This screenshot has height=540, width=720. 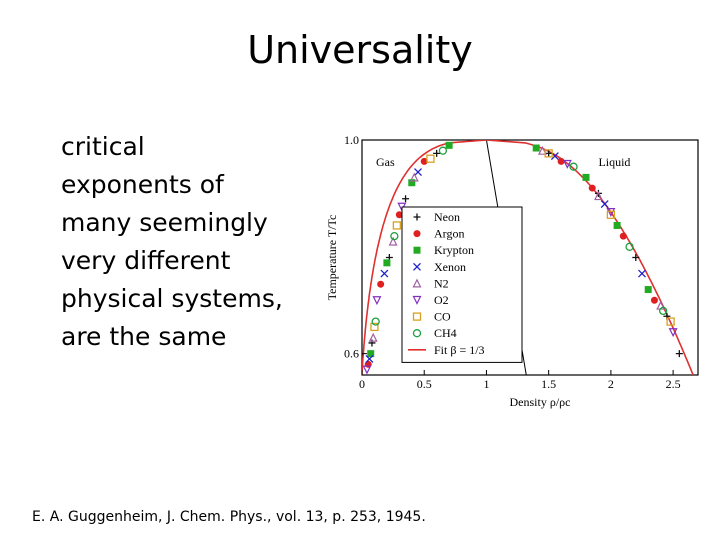 What do you see at coordinates (614, 162) in the screenshot?
I see `annotation-liquid: Liquid` at bounding box center [614, 162].